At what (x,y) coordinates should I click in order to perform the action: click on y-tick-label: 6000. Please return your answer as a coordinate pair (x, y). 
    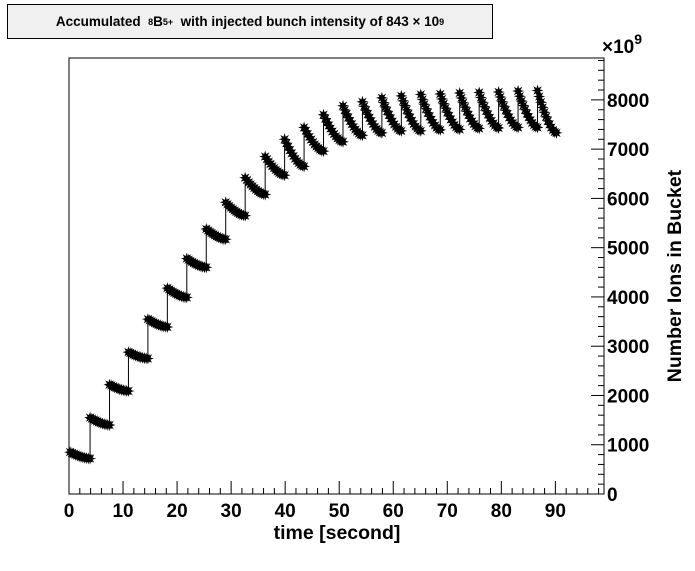
    Looking at the image, I should click on (628, 199).